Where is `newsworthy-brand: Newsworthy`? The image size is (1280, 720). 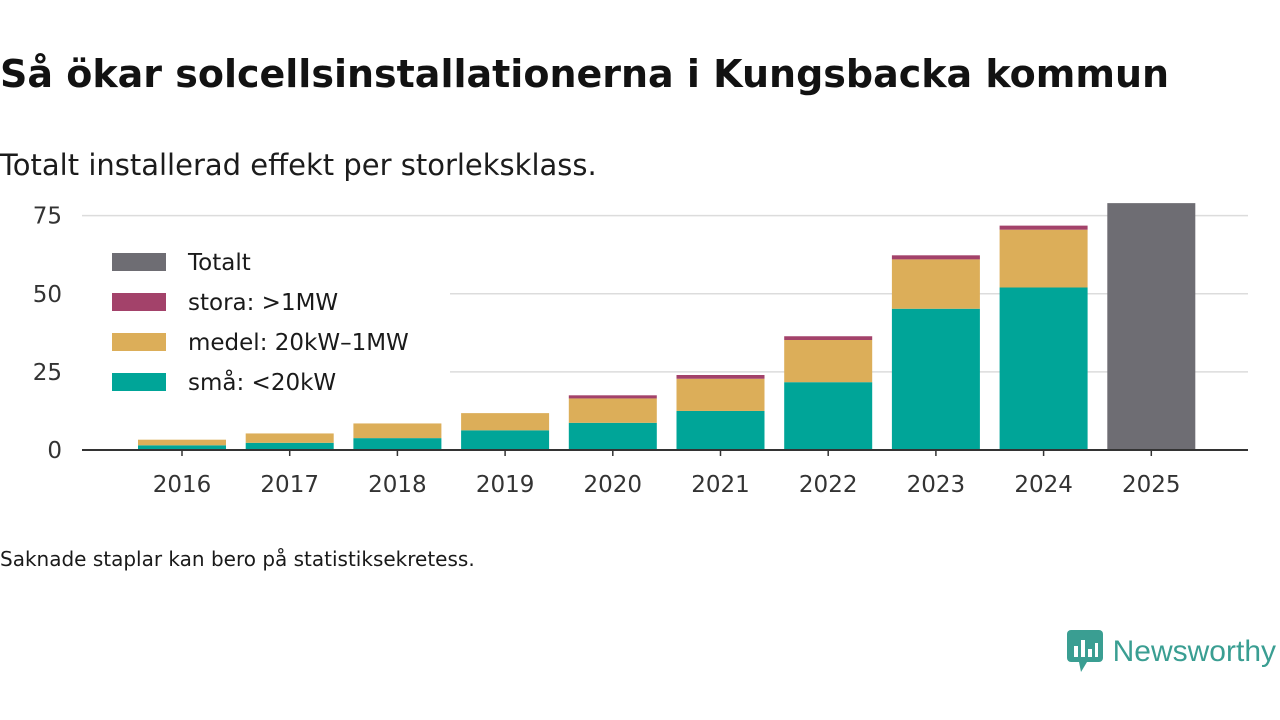 newsworthy-brand: Newsworthy is located at coordinates (1171, 652).